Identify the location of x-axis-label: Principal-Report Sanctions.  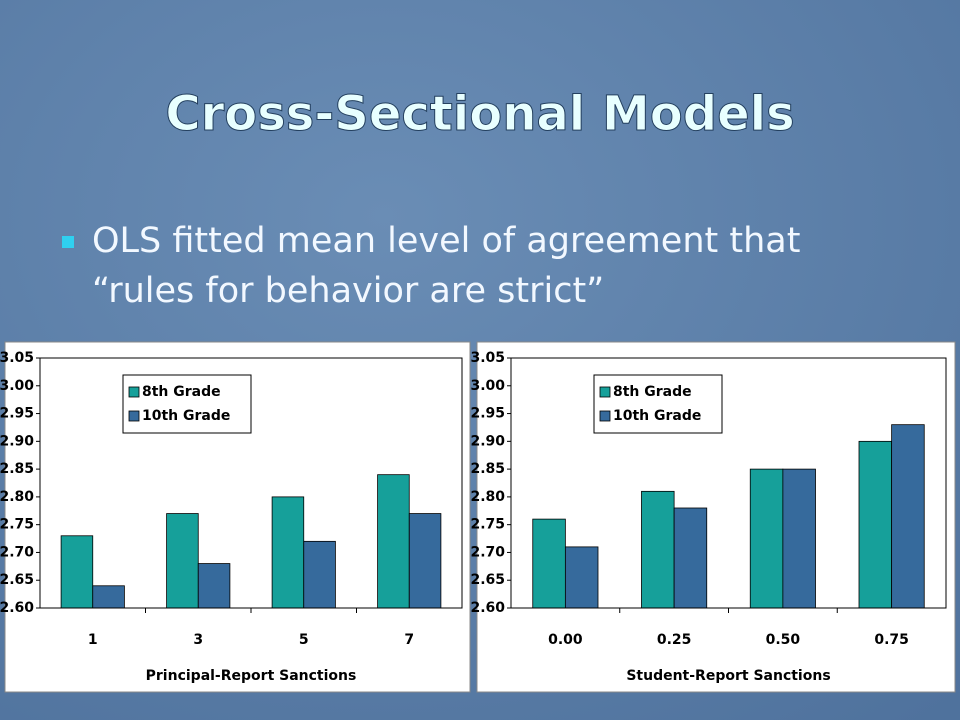
(251, 676).